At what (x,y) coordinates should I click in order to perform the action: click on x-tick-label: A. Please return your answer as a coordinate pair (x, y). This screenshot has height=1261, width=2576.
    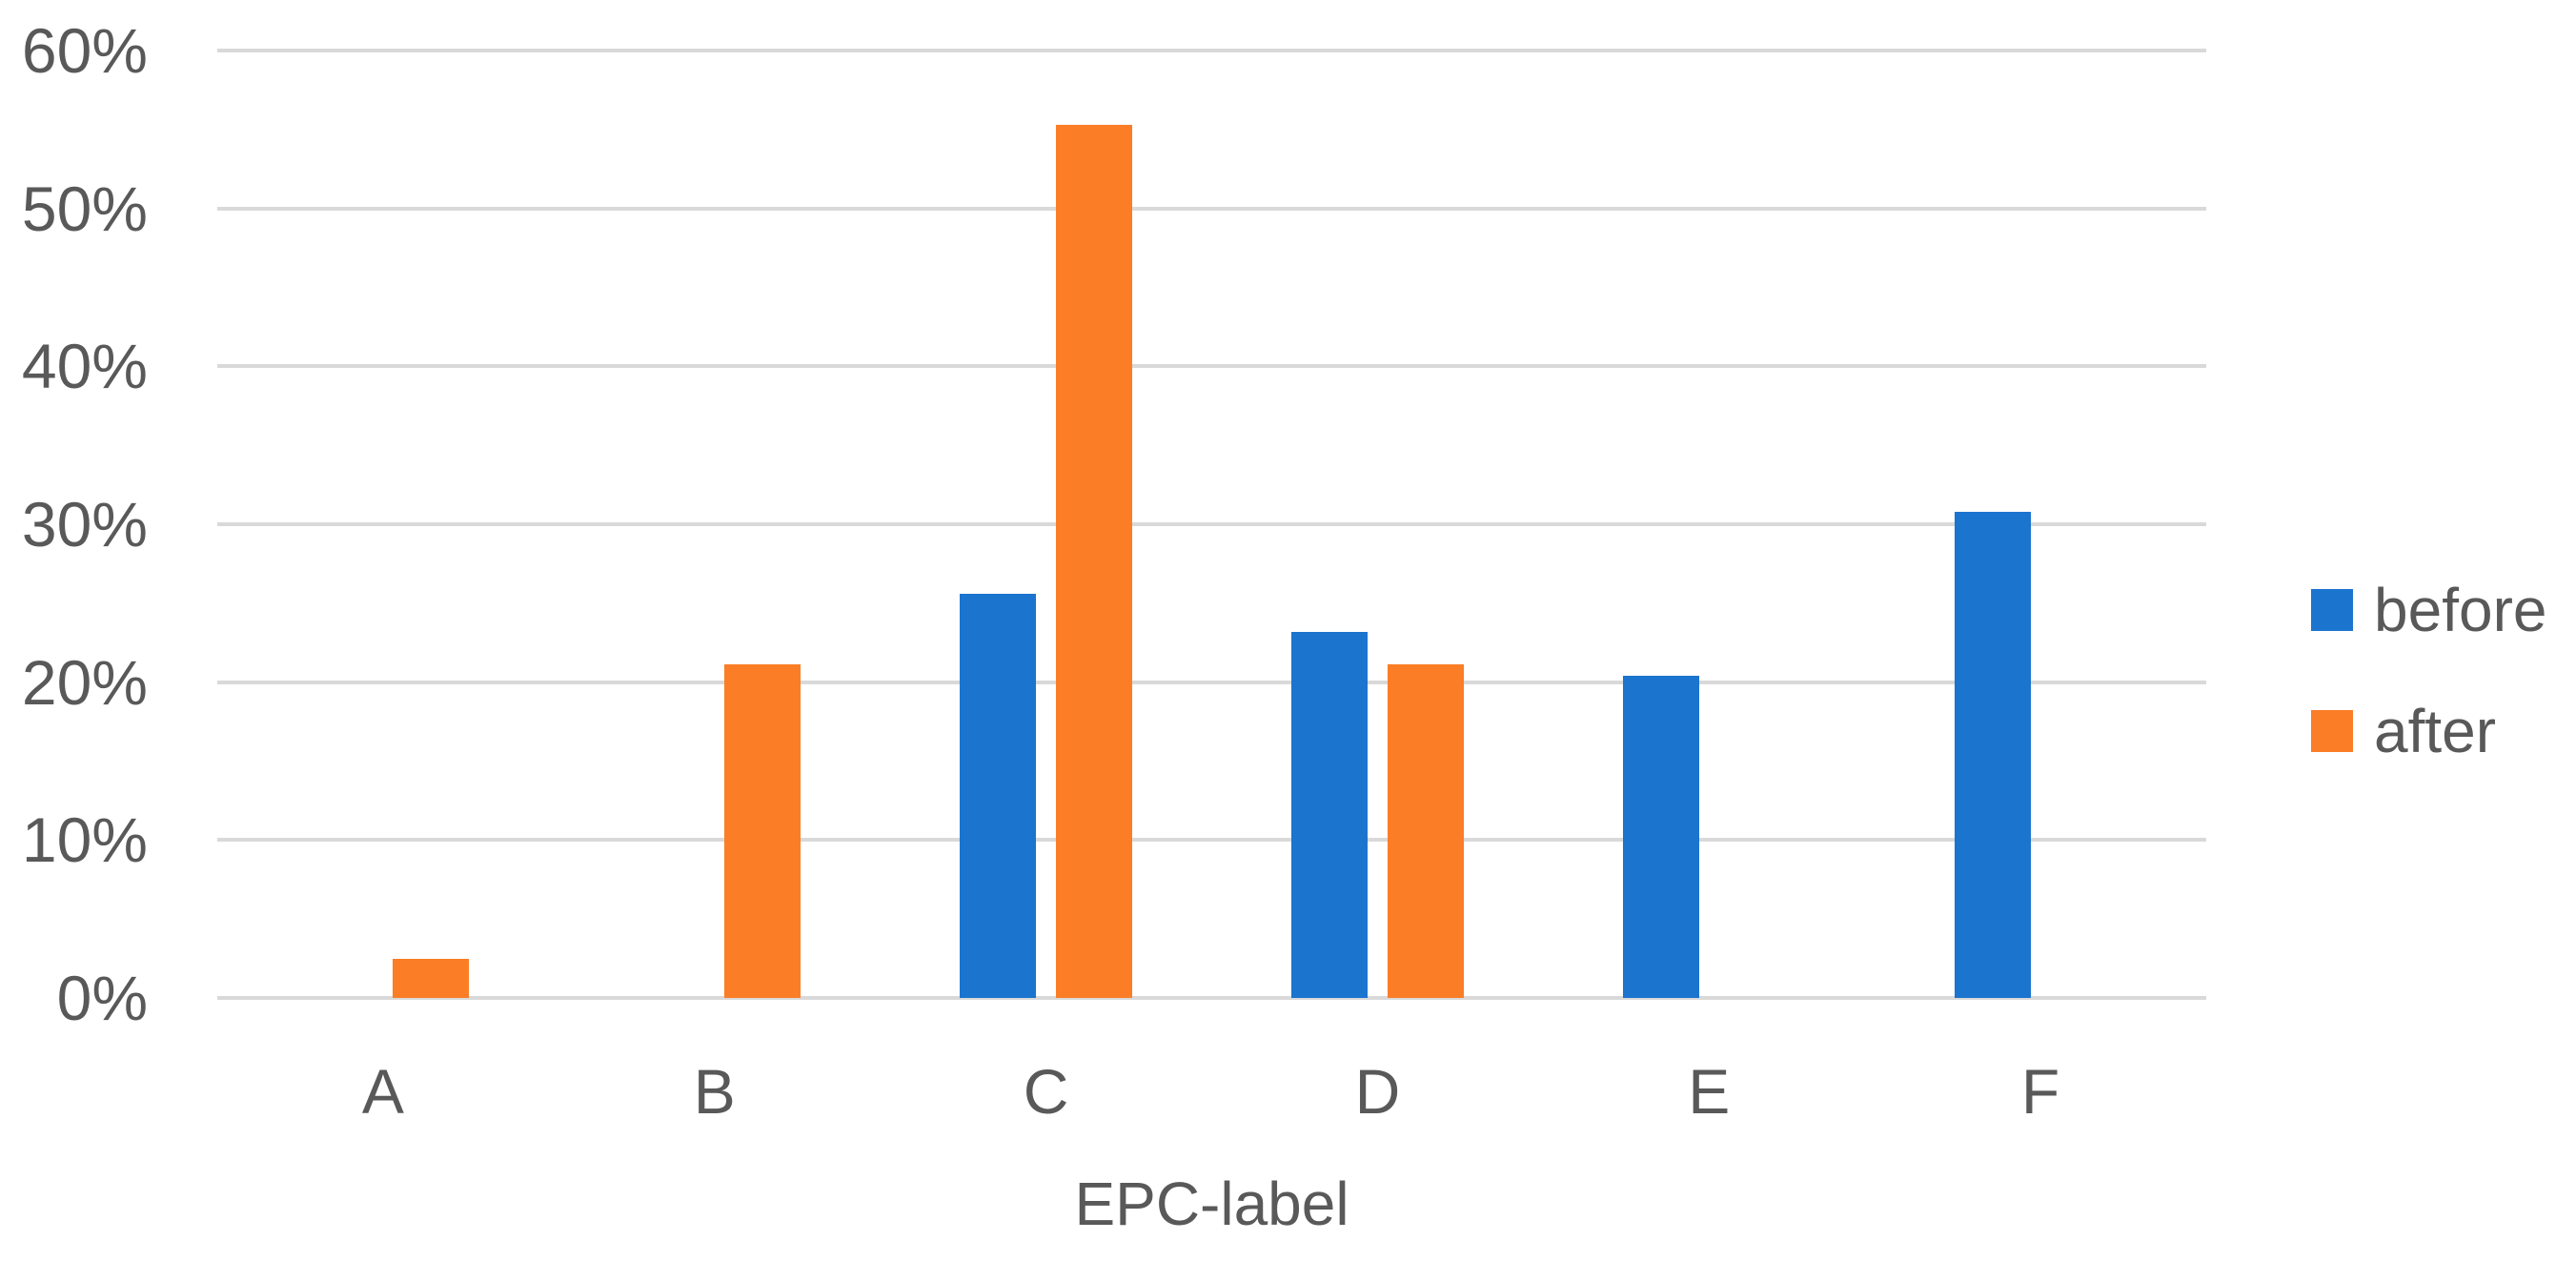
    Looking at the image, I should click on (383, 1092).